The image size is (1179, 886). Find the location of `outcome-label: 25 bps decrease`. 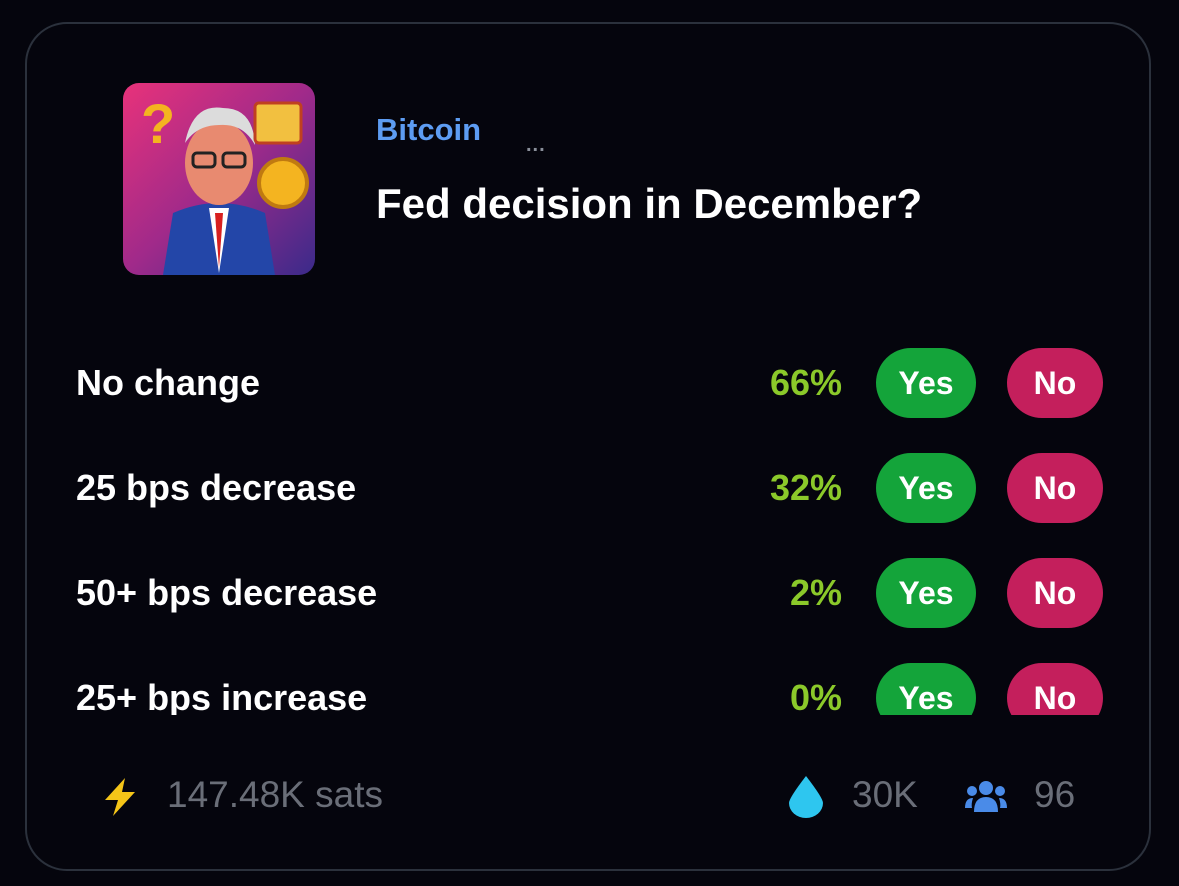

outcome-label: 25 bps decrease is located at coordinates (216, 487).